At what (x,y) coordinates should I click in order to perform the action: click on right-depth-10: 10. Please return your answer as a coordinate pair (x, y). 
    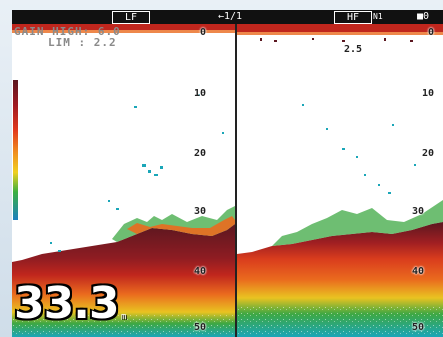
    Looking at the image, I should click on (428, 93).